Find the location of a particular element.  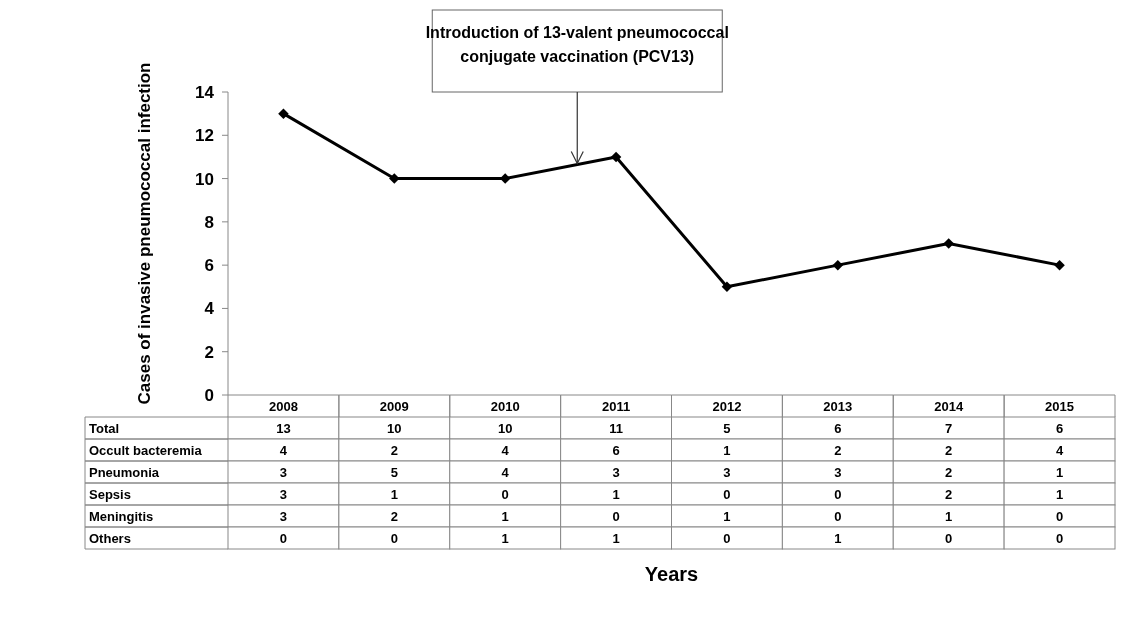

y-tick-label: Total is located at coordinates (104, 428).